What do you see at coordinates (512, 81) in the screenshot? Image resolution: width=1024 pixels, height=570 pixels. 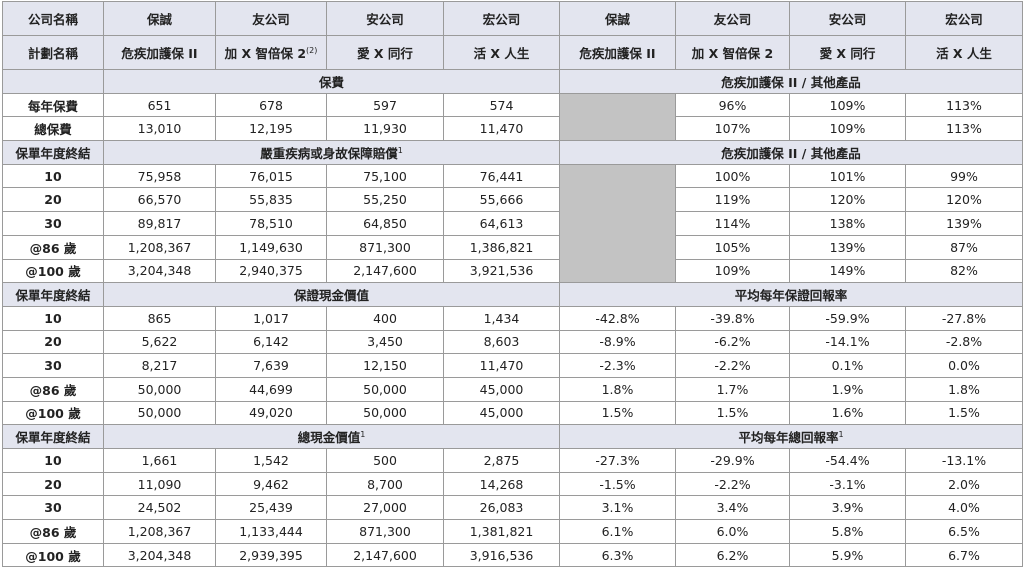 I see `section-row: 保費 危疾加護保 II / 其他產品` at bounding box center [512, 81].